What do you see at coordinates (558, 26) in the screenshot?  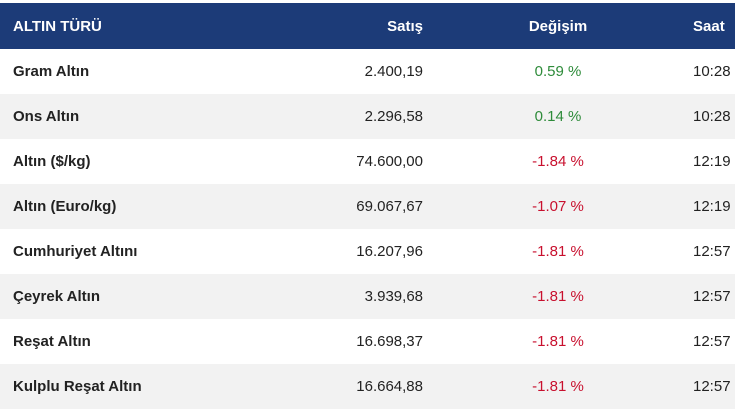 I see `header-cell: Değişim` at bounding box center [558, 26].